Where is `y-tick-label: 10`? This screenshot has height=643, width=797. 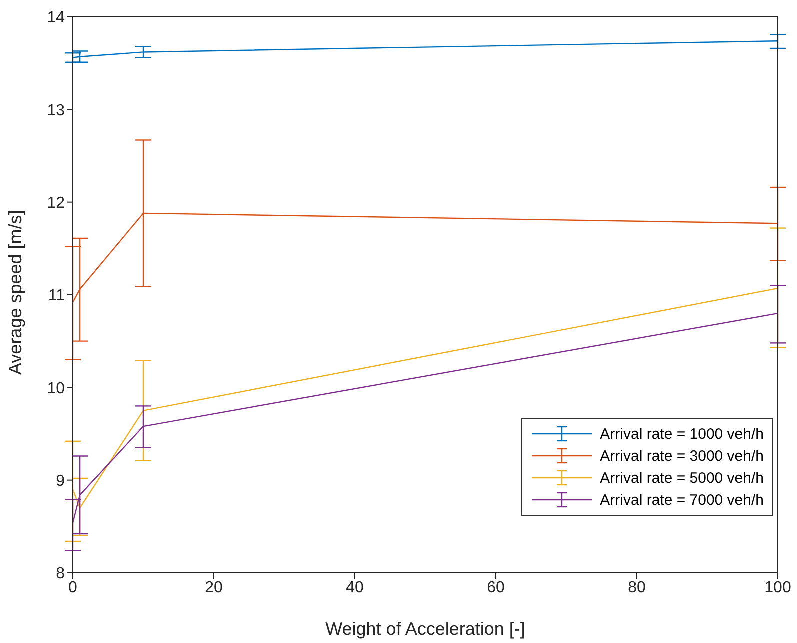 y-tick-label: 10 is located at coordinates (56, 389).